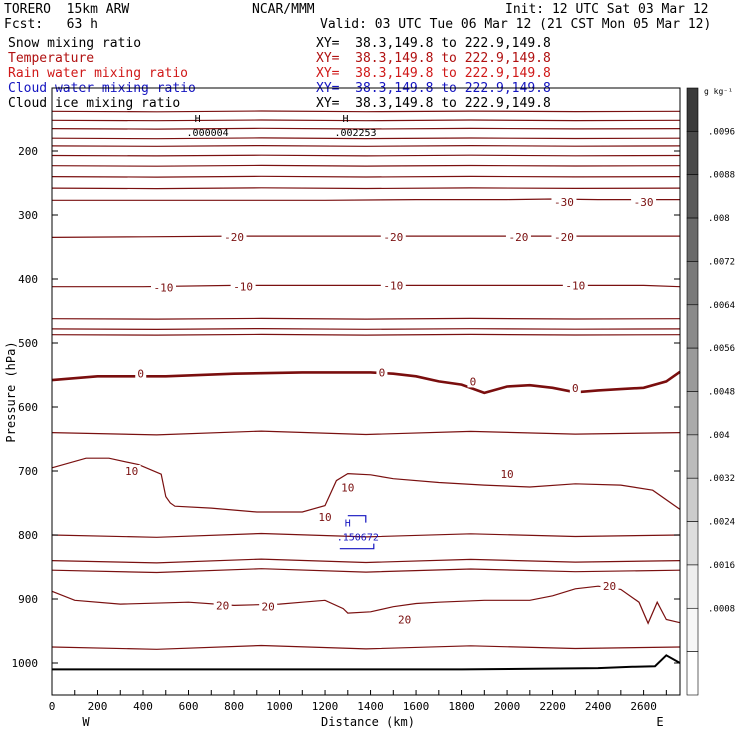 The image size is (740, 740). Describe the element at coordinates (51, 58) in the screenshot. I see `field-label-temperature: Temperature` at that location.